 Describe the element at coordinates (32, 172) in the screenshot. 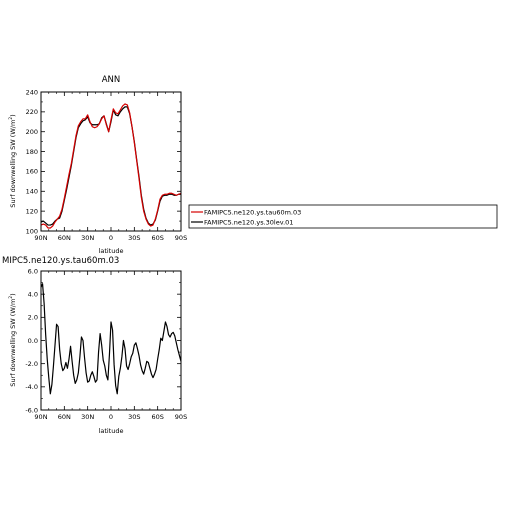

I see `y-tick-label-top: 160` at that location.